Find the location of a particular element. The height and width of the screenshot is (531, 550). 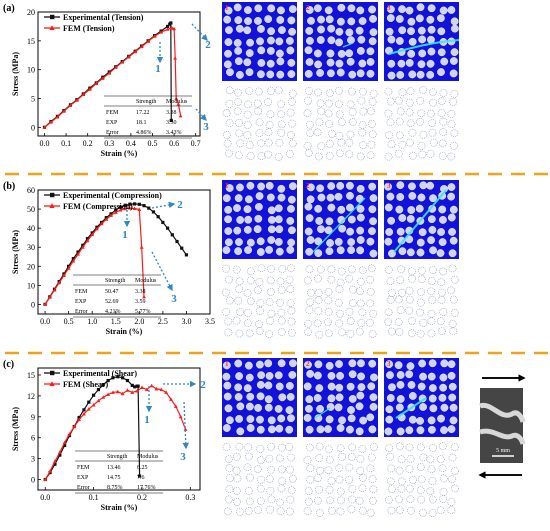

legend-marker-square is located at coordinates (52, 195).